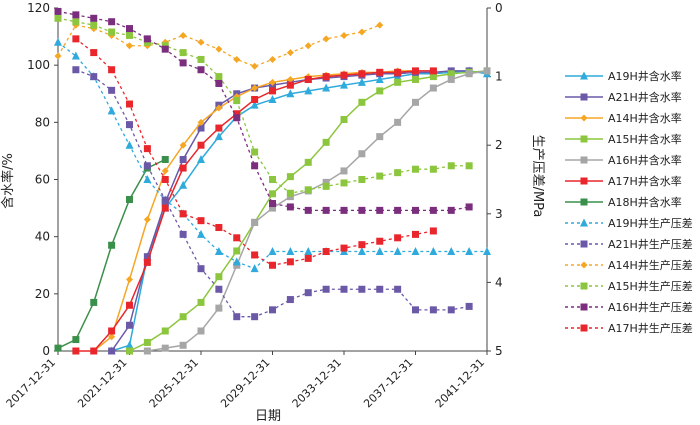 Image resolution: width=700 pixels, height=425 pixels. What do you see at coordinates (645, 160) in the screenshot?
I see `legend-label: A16H井含水率` at bounding box center [645, 160].